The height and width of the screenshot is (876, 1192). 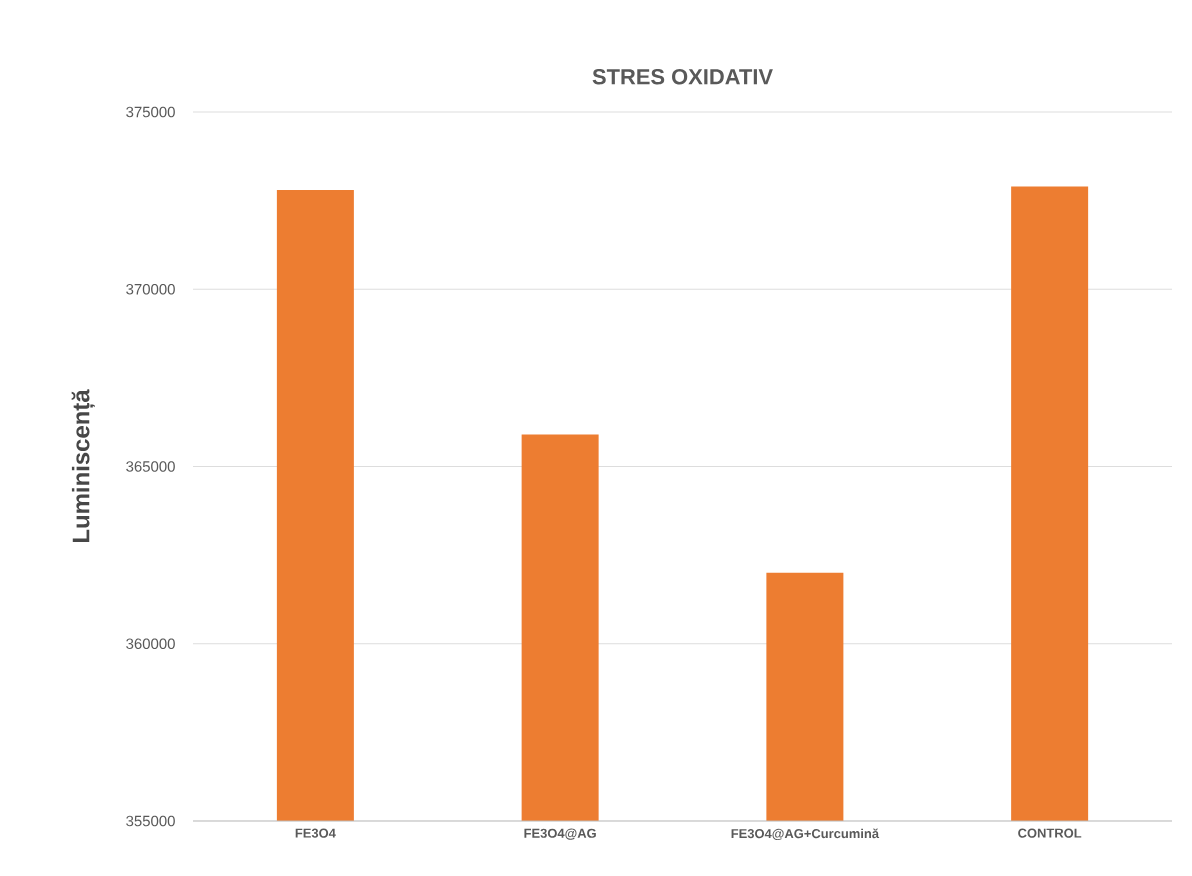 I want to click on y-tick-label: 355000, so click(x=150, y=821).